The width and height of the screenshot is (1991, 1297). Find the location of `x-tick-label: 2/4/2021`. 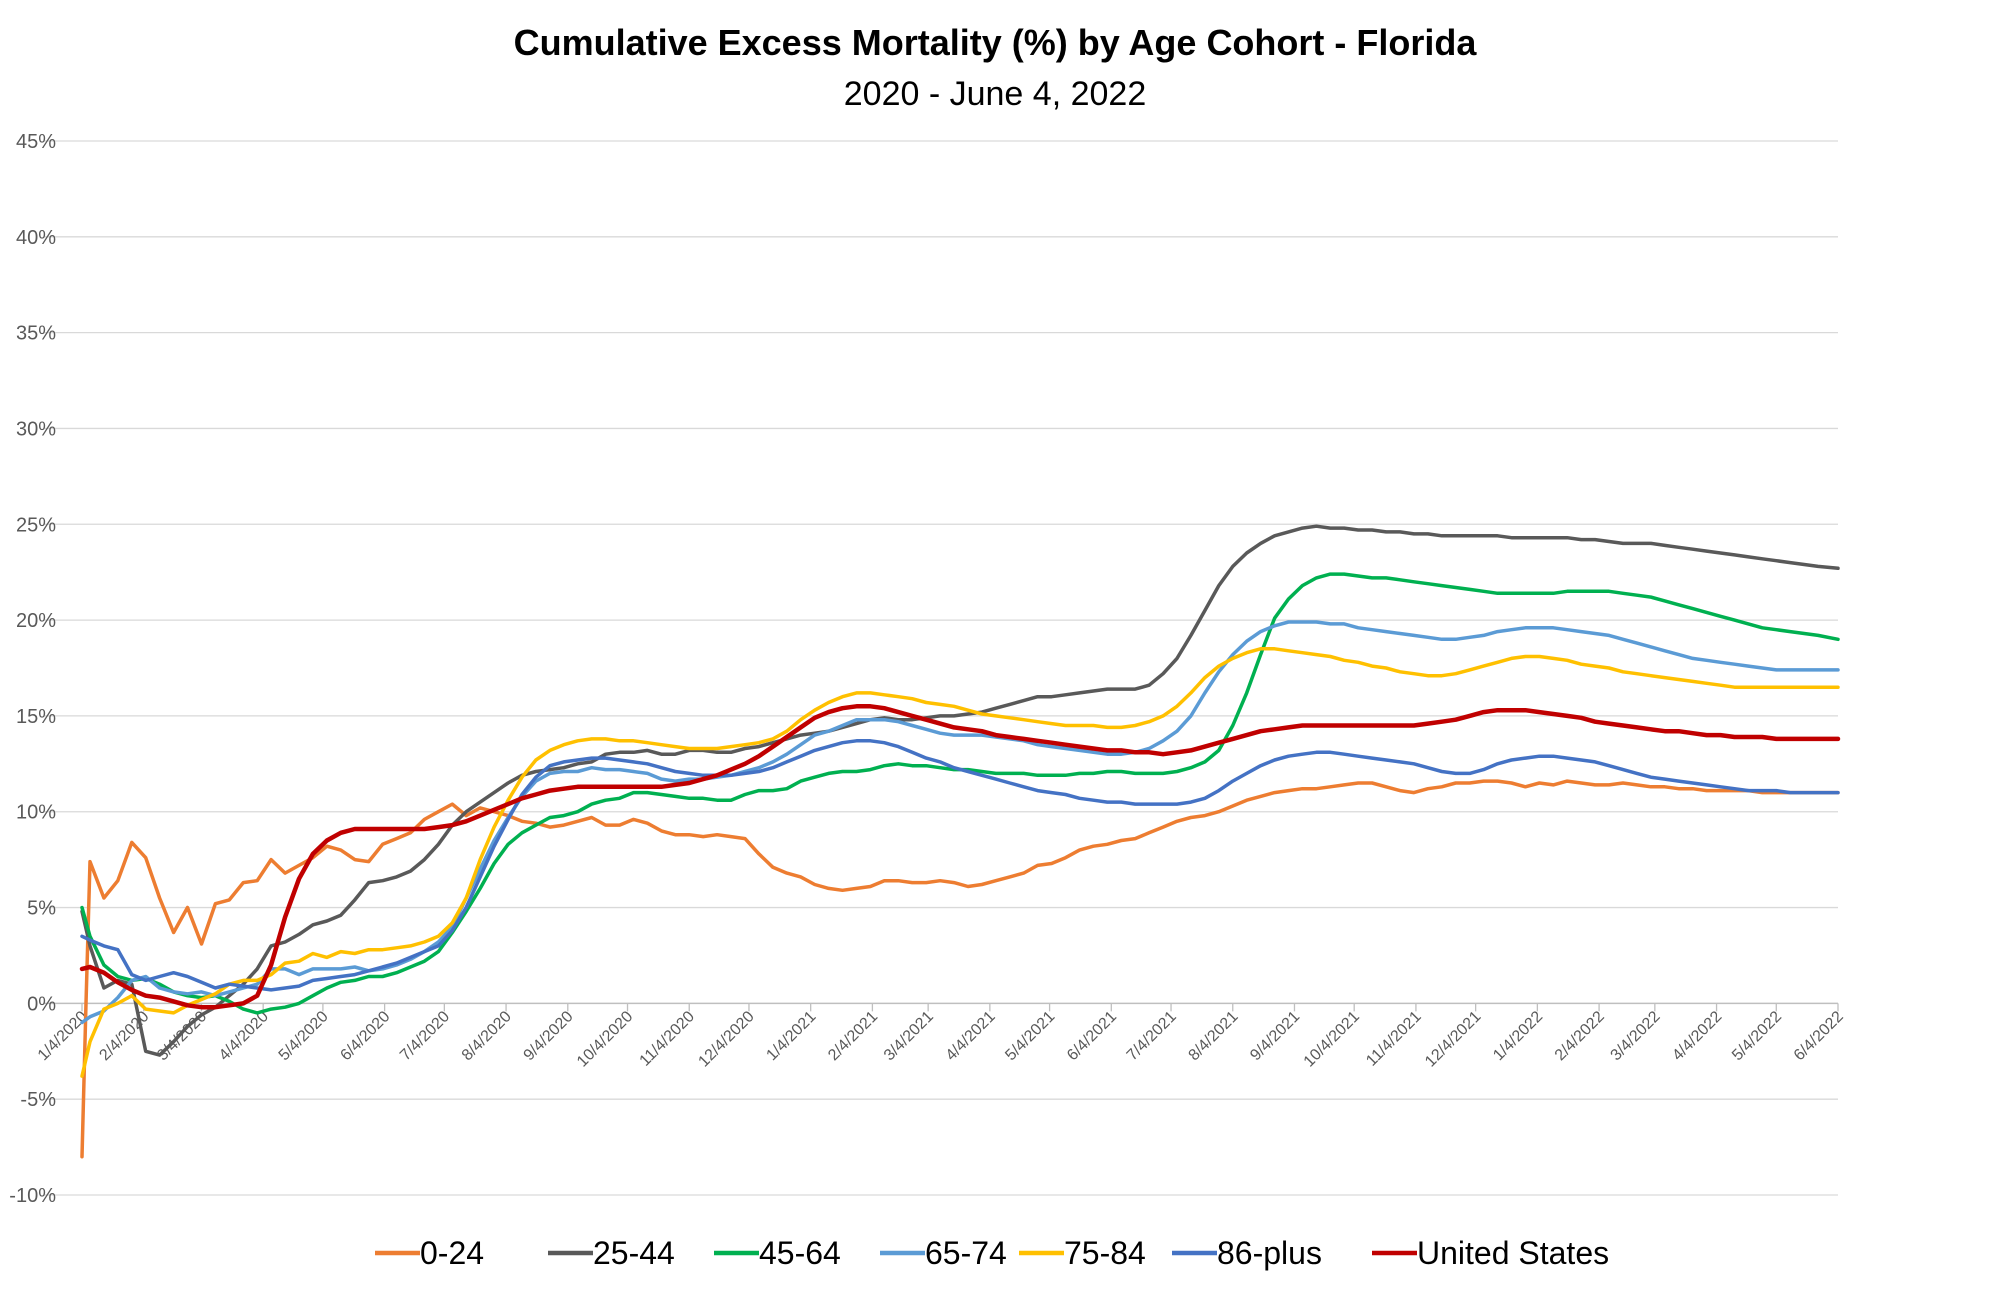

x-tick-label: 2/4/2021 is located at coordinates (853, 1036).